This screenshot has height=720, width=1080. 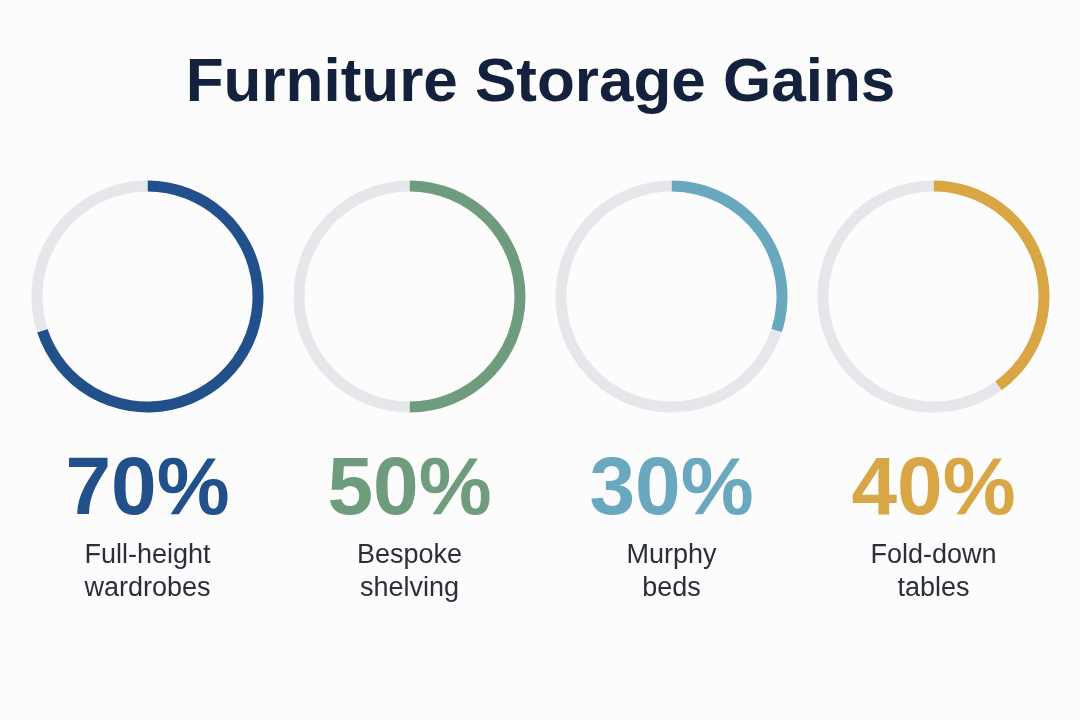 What do you see at coordinates (540, 79) in the screenshot?
I see `text: Furniture Storage Gains` at bounding box center [540, 79].